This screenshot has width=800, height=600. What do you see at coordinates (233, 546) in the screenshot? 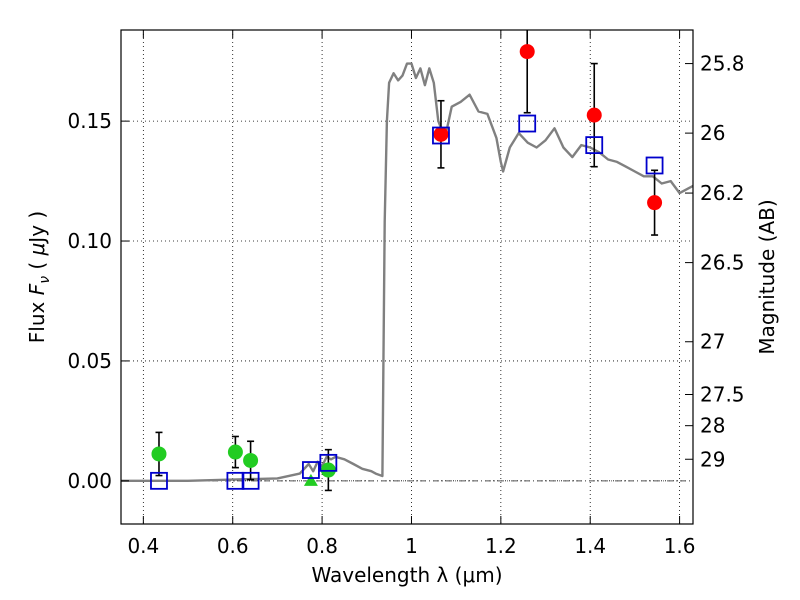
I see `x-tick-label: 0.6` at bounding box center [233, 546].